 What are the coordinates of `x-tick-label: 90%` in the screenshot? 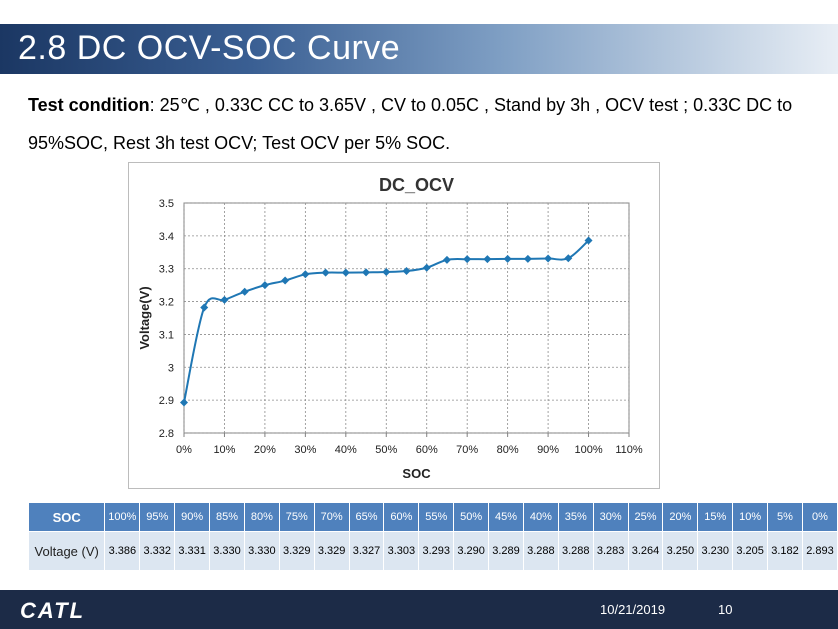 It's located at (548, 450).